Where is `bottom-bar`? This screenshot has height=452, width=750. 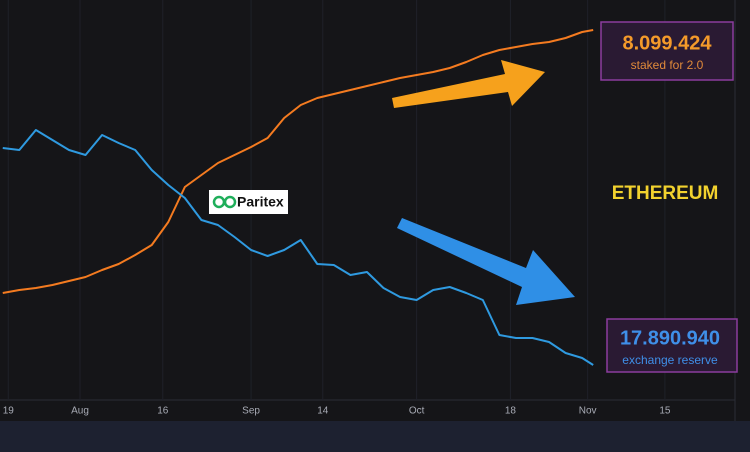
bottom-bar is located at coordinates (375, 436).